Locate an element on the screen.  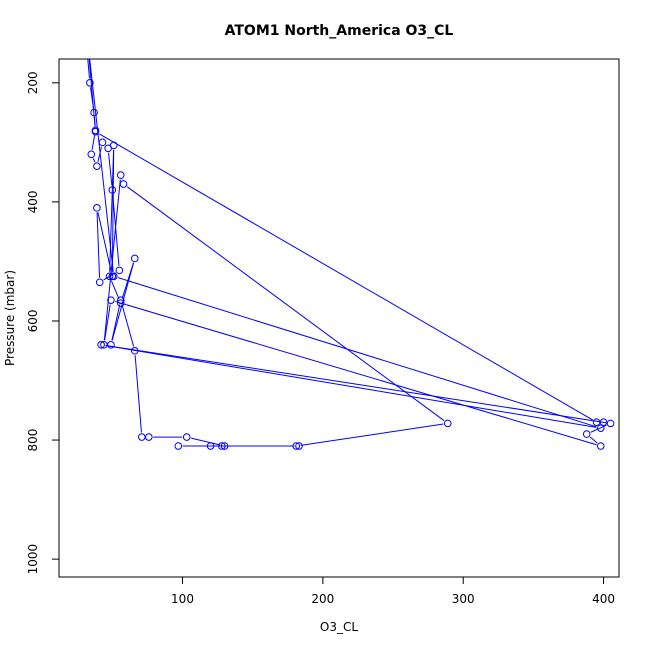
x-tick-label: 100 is located at coordinates (182, 599).